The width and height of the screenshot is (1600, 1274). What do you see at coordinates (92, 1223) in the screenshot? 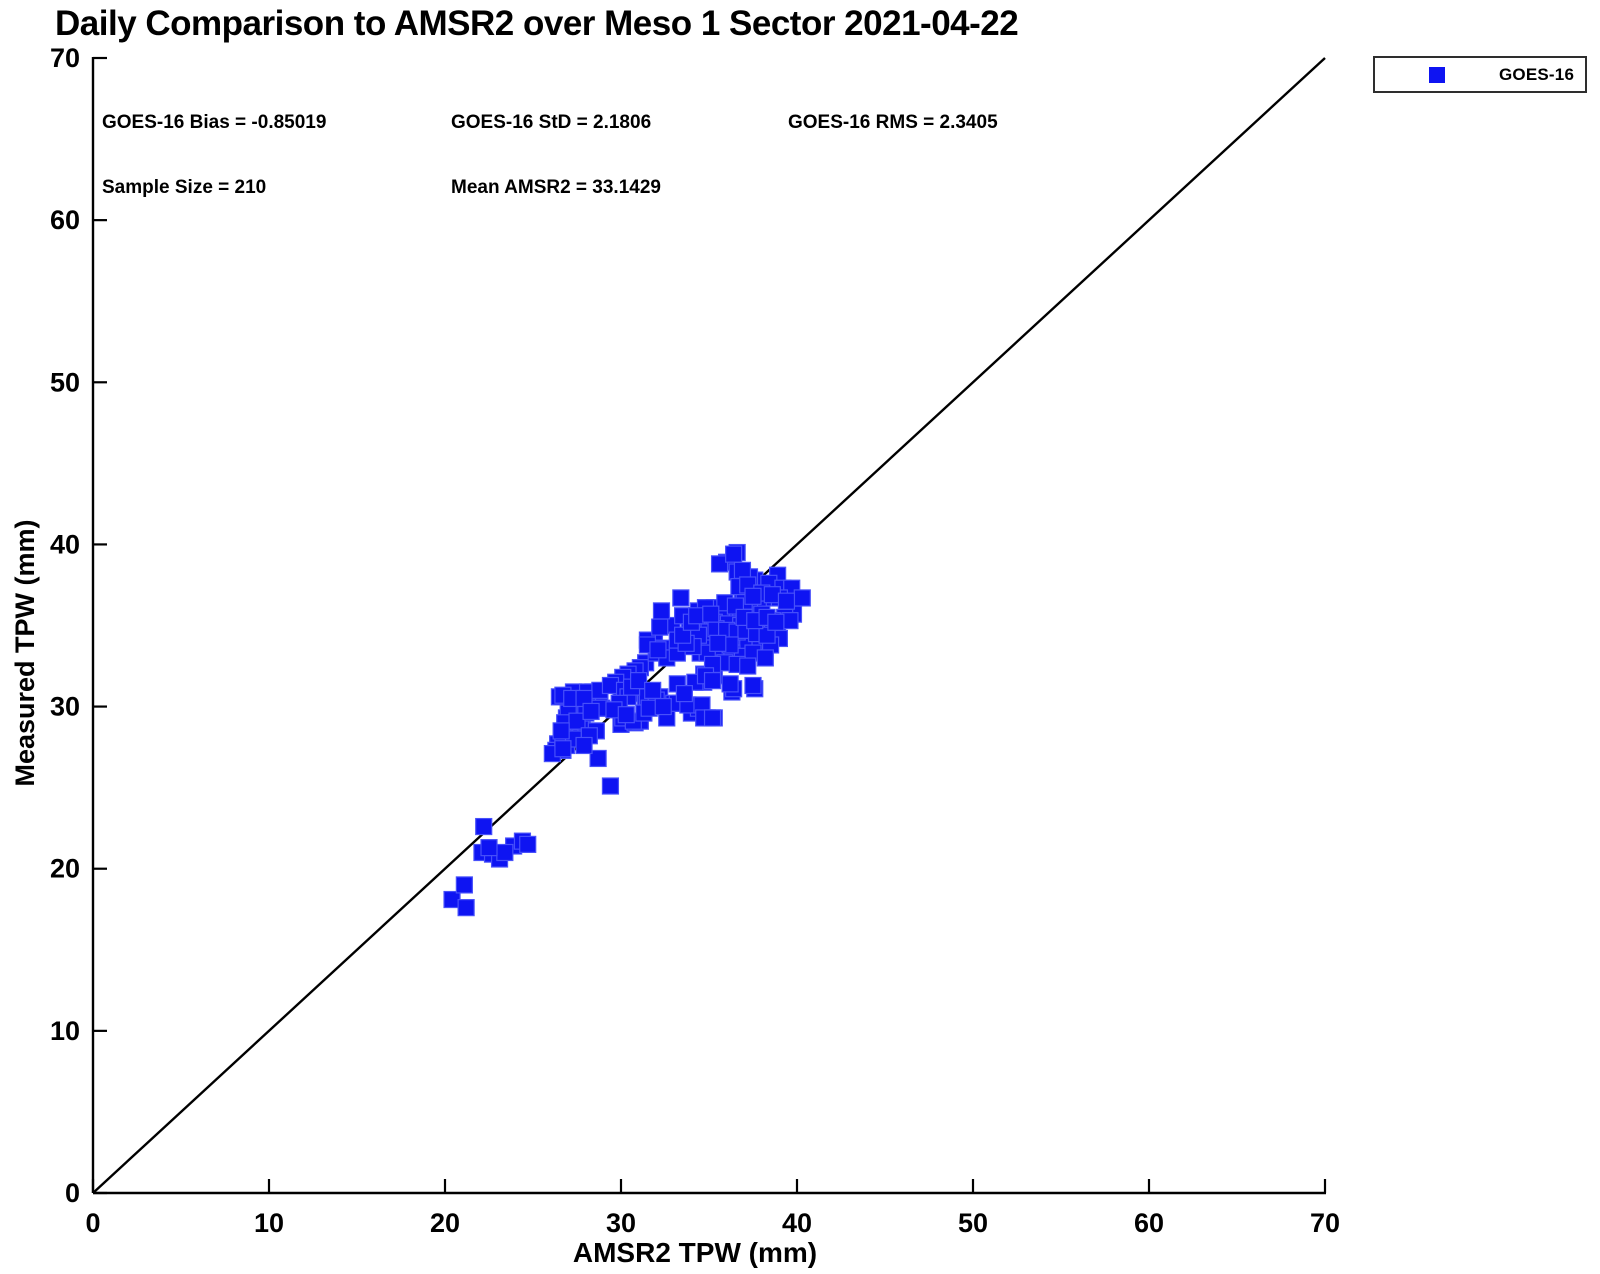
I see `x-tick-label: 0` at bounding box center [92, 1223].